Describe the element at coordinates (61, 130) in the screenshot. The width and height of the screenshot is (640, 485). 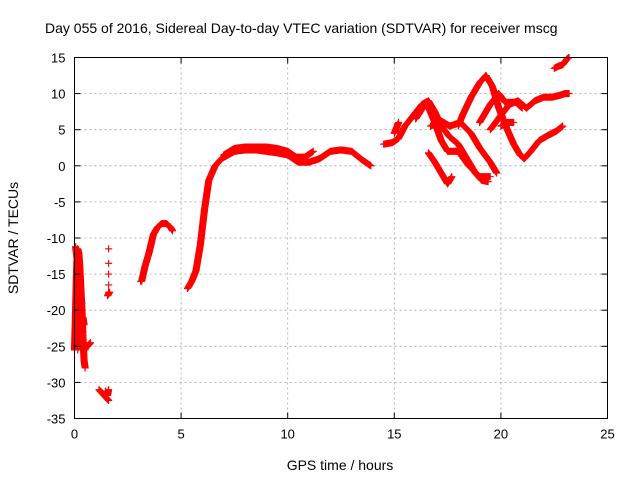
I see `y-tick-label: 5` at that location.